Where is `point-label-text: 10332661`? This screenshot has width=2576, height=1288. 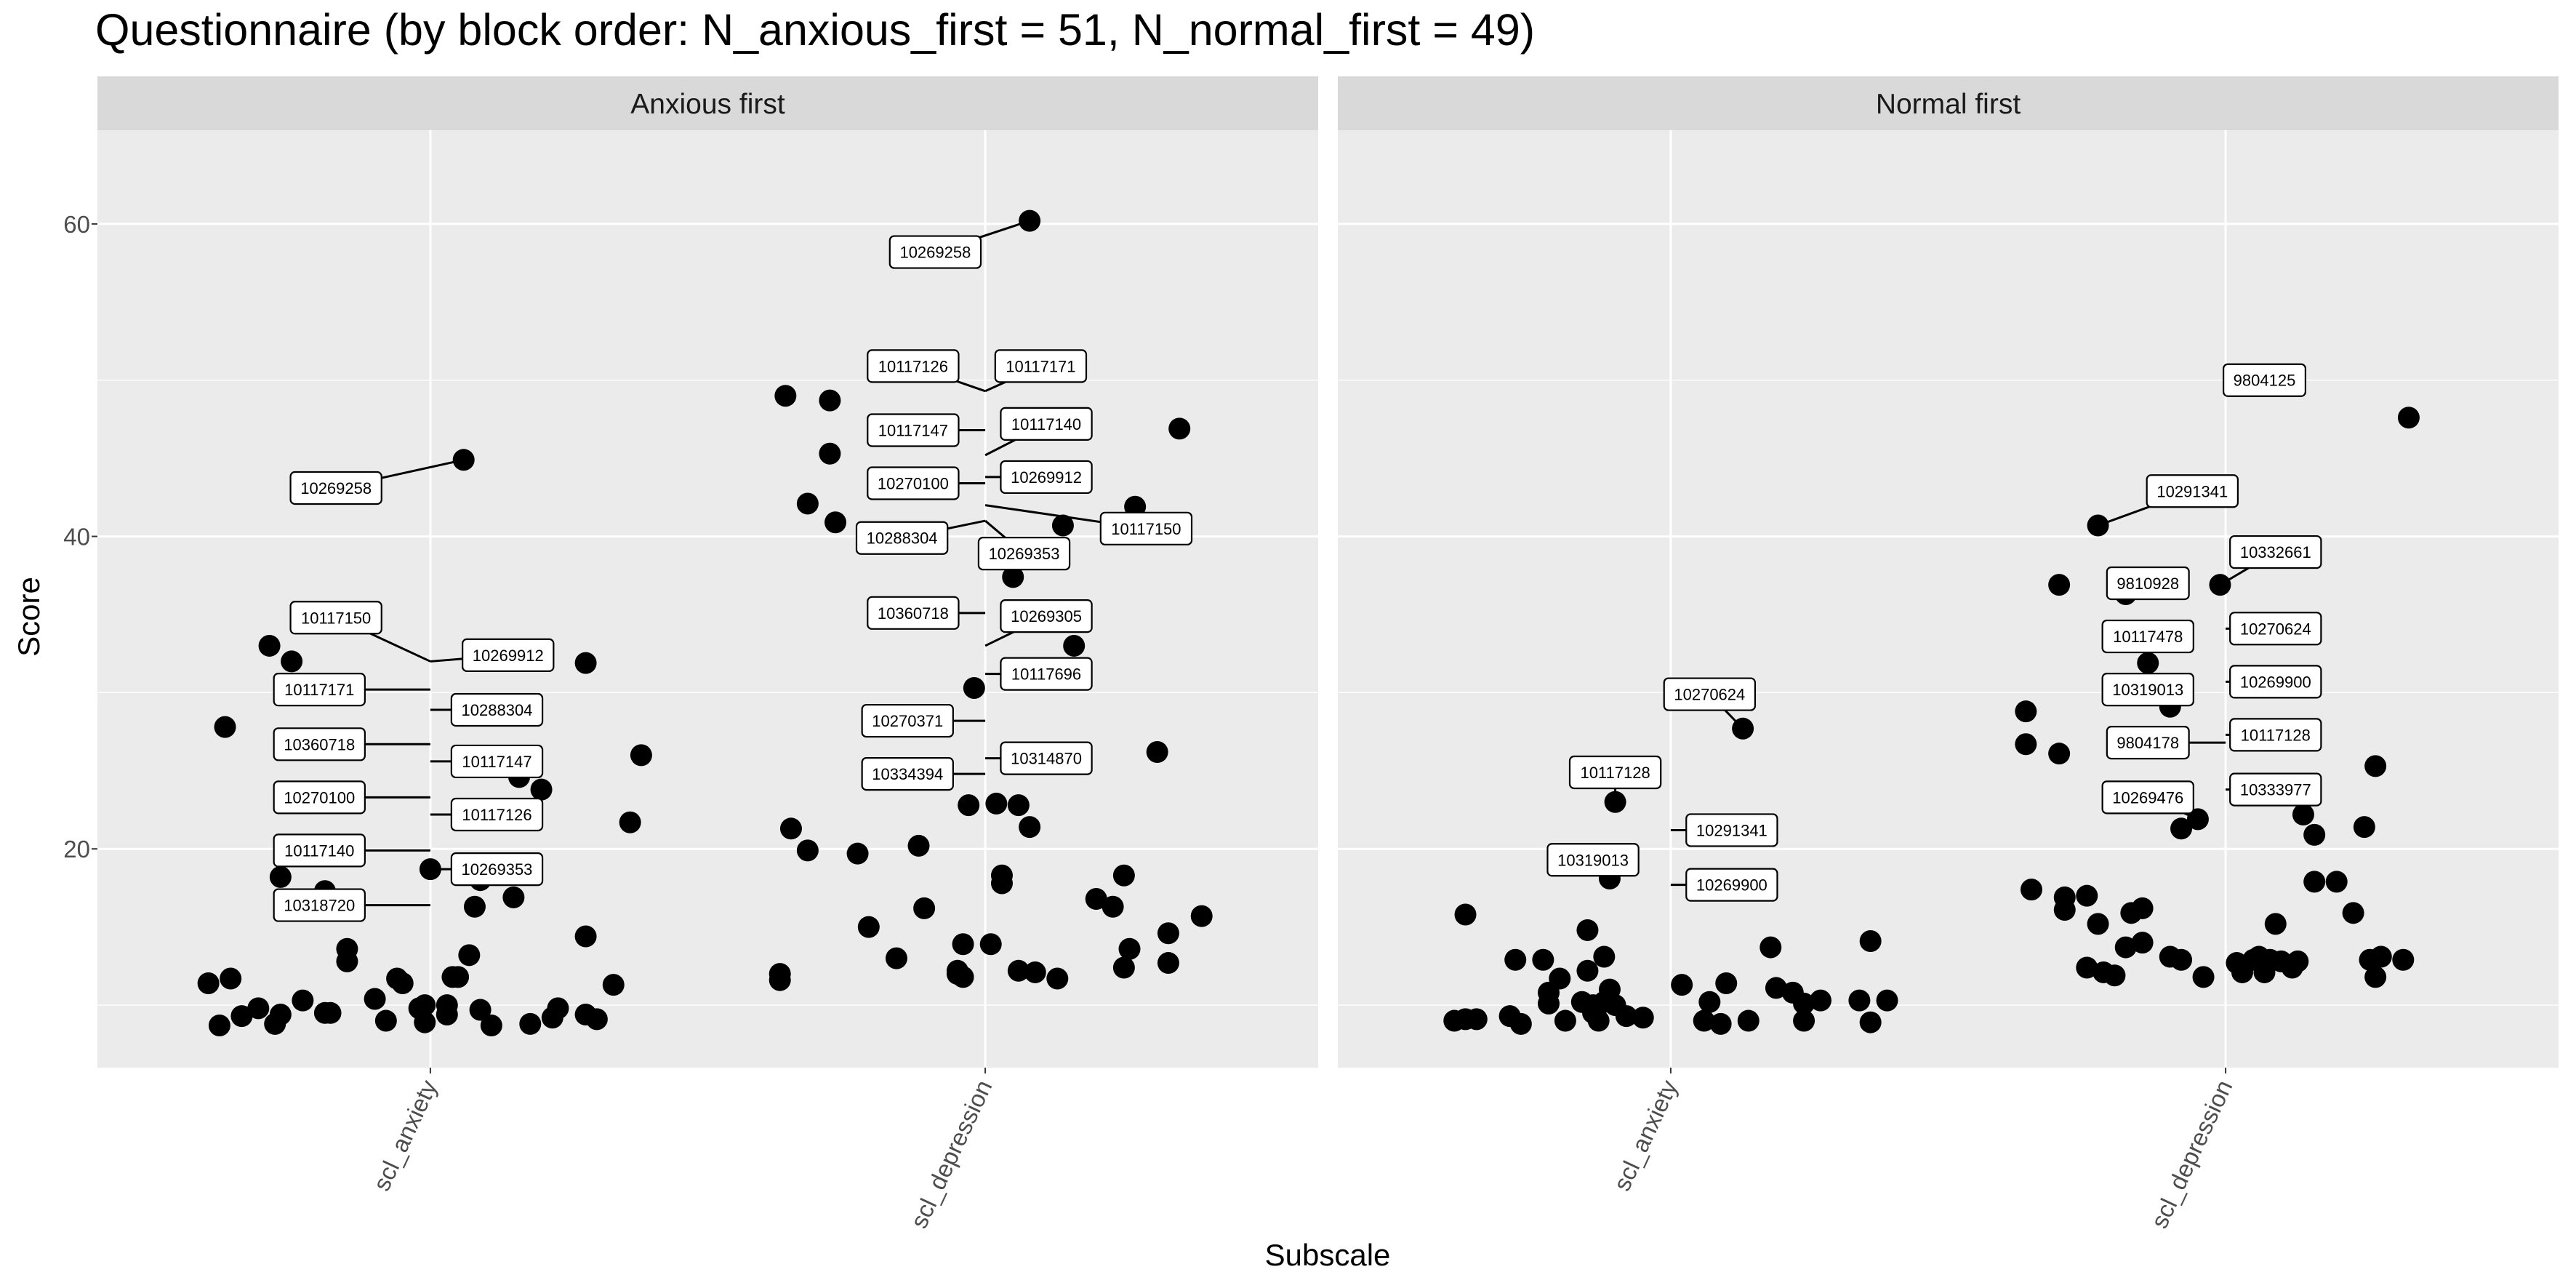 point-label-text: 10332661 is located at coordinates (2275, 552).